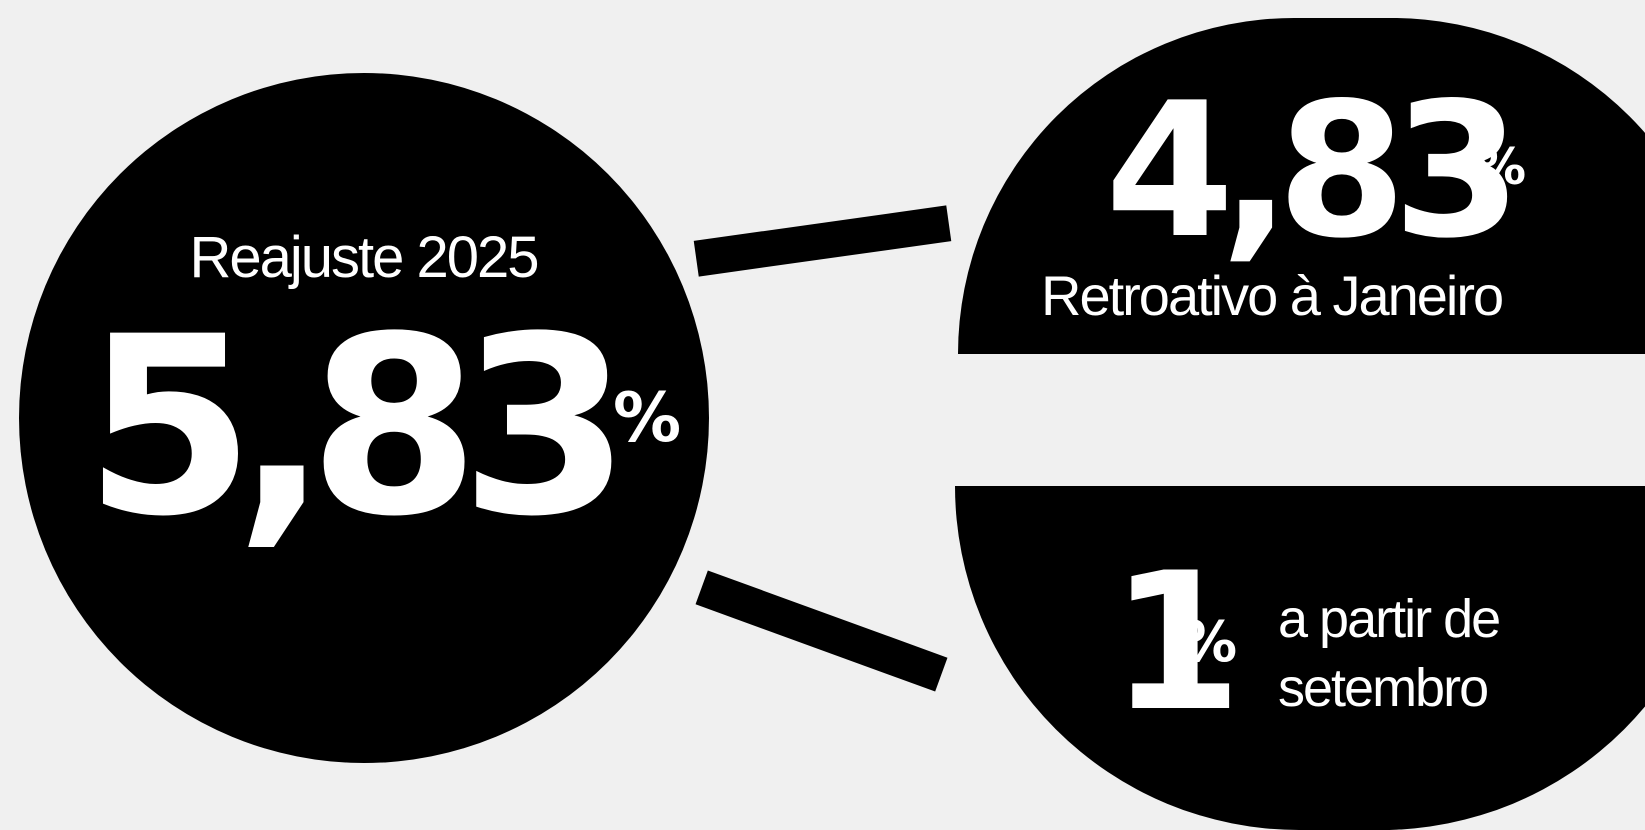 Image resolution: width=1645 pixels, height=830 pixels. Describe the element at coordinates (822, 241) in the screenshot. I see `connector-top` at that location.